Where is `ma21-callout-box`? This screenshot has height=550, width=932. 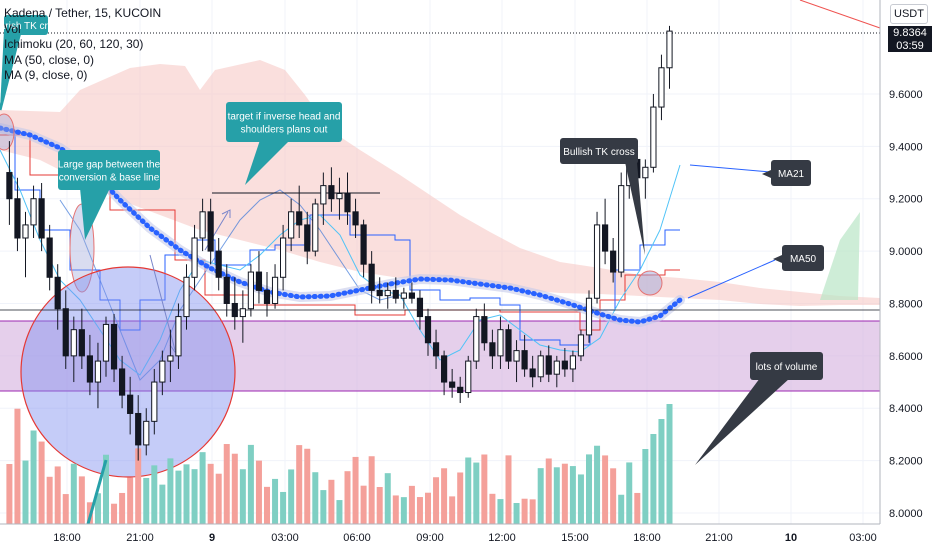 ma21-callout-box is located at coordinates (791, 173).